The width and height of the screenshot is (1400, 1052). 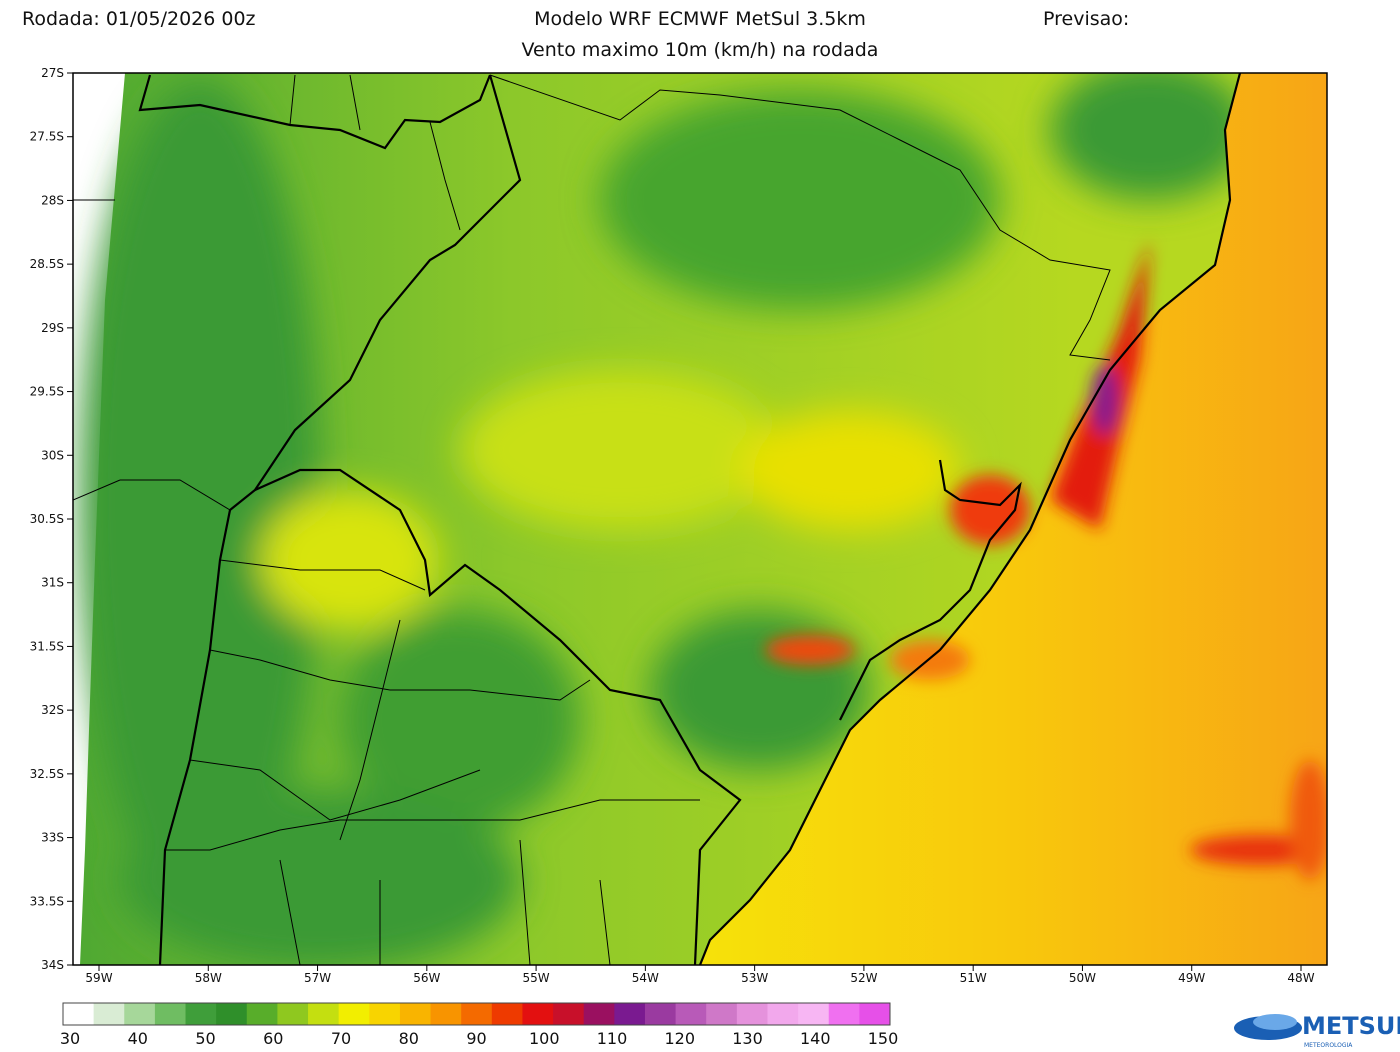 I want to click on lat-label: 34S, so click(x=52, y=965).